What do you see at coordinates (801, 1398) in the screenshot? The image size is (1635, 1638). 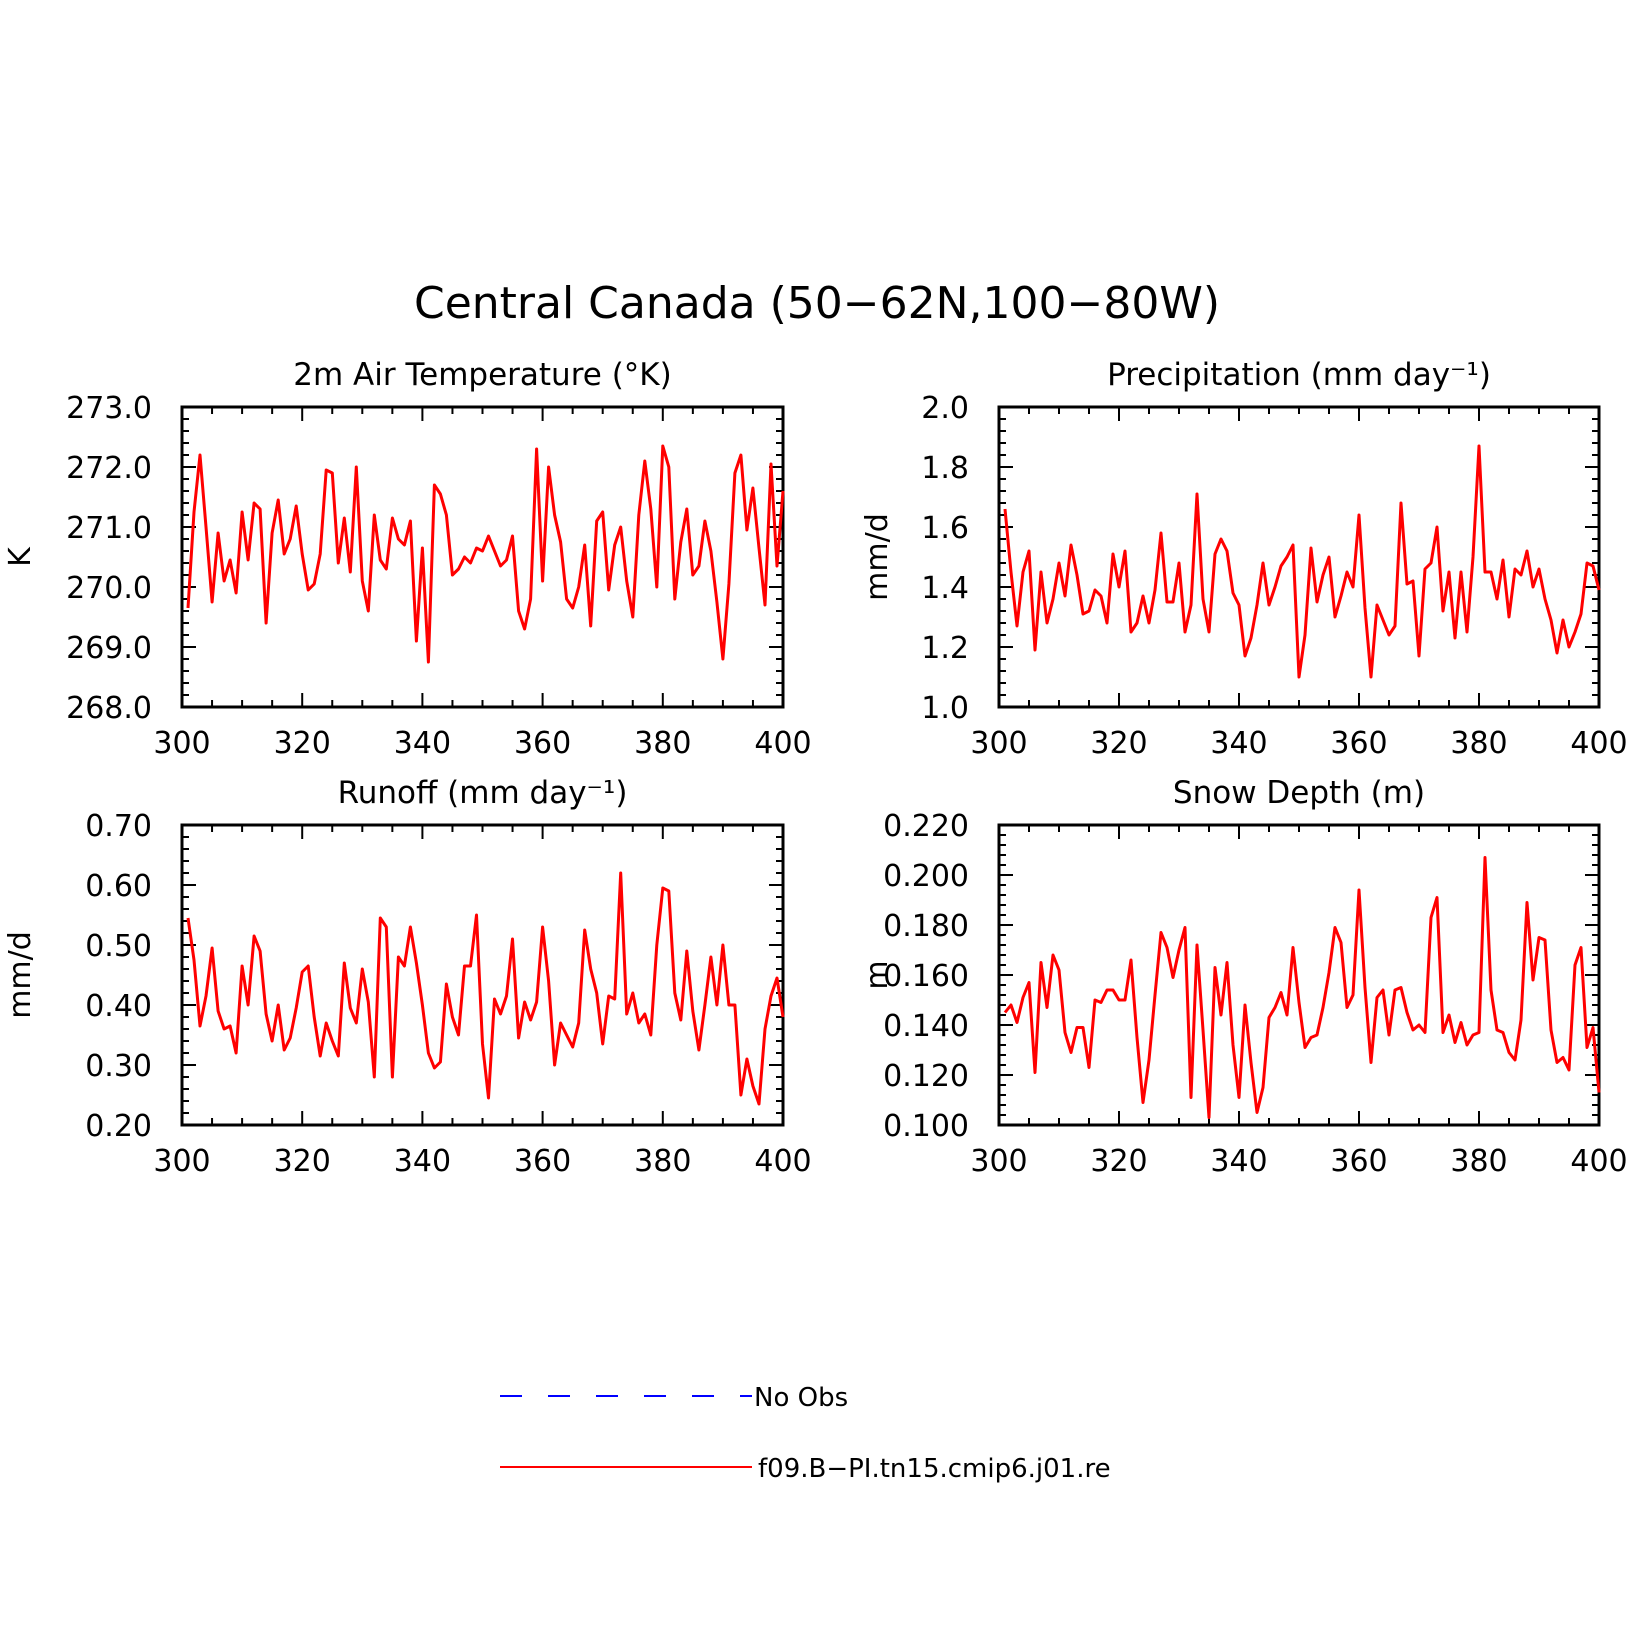 I see `legend-label-no-obs: No Obs` at bounding box center [801, 1398].